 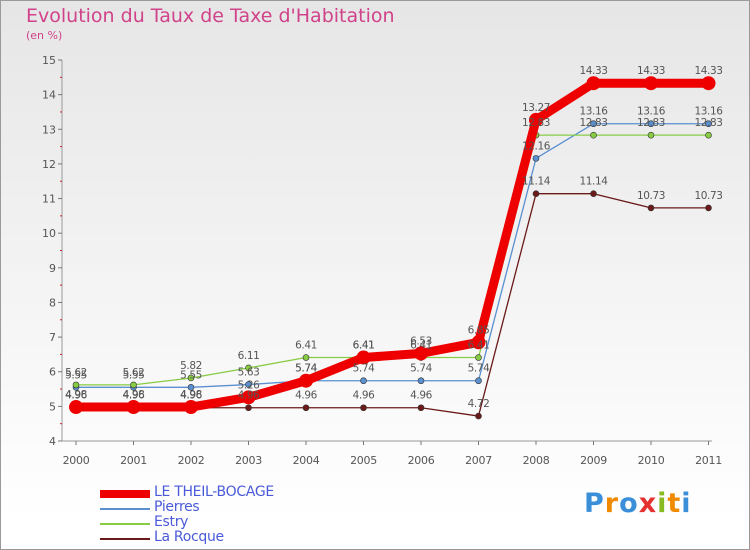 What do you see at coordinates (49, 60) in the screenshot?
I see `y-tick-label: 15` at bounding box center [49, 60].